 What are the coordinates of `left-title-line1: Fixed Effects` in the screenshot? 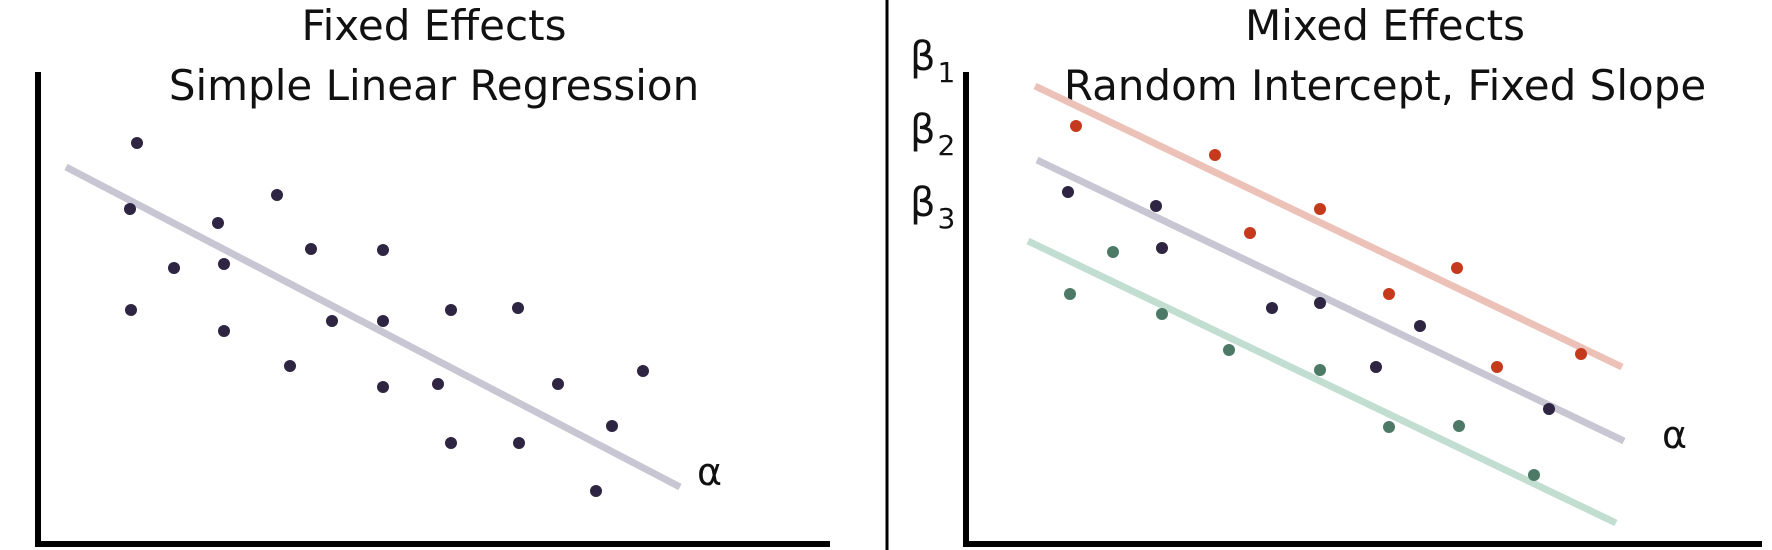 It's located at (434, 25).